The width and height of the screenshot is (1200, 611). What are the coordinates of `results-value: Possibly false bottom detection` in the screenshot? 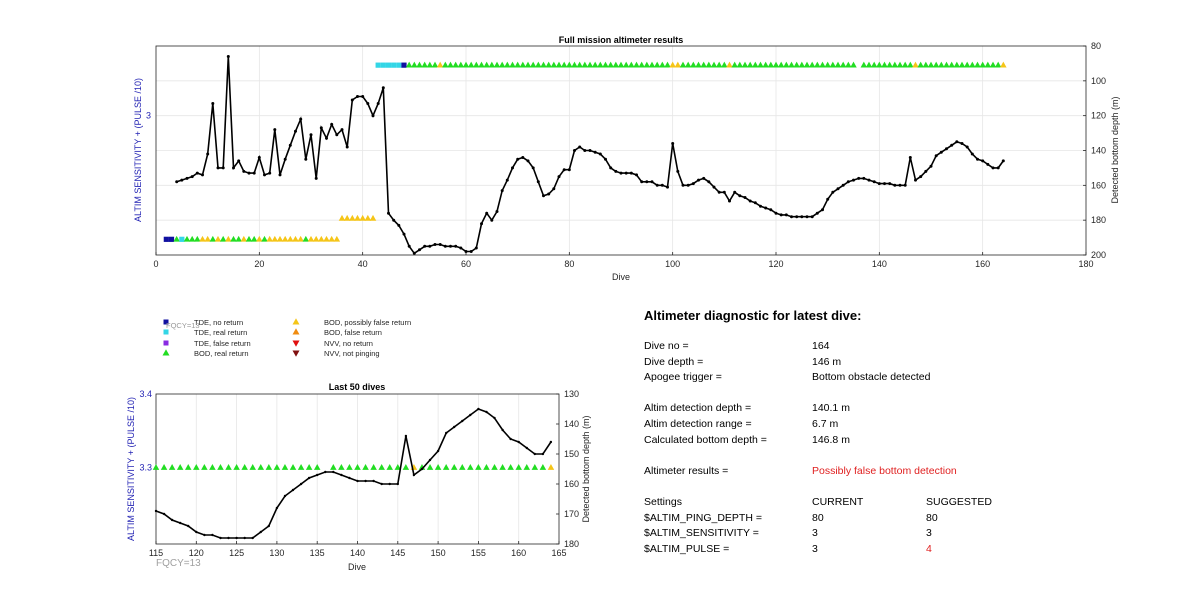 It's located at (884, 470).